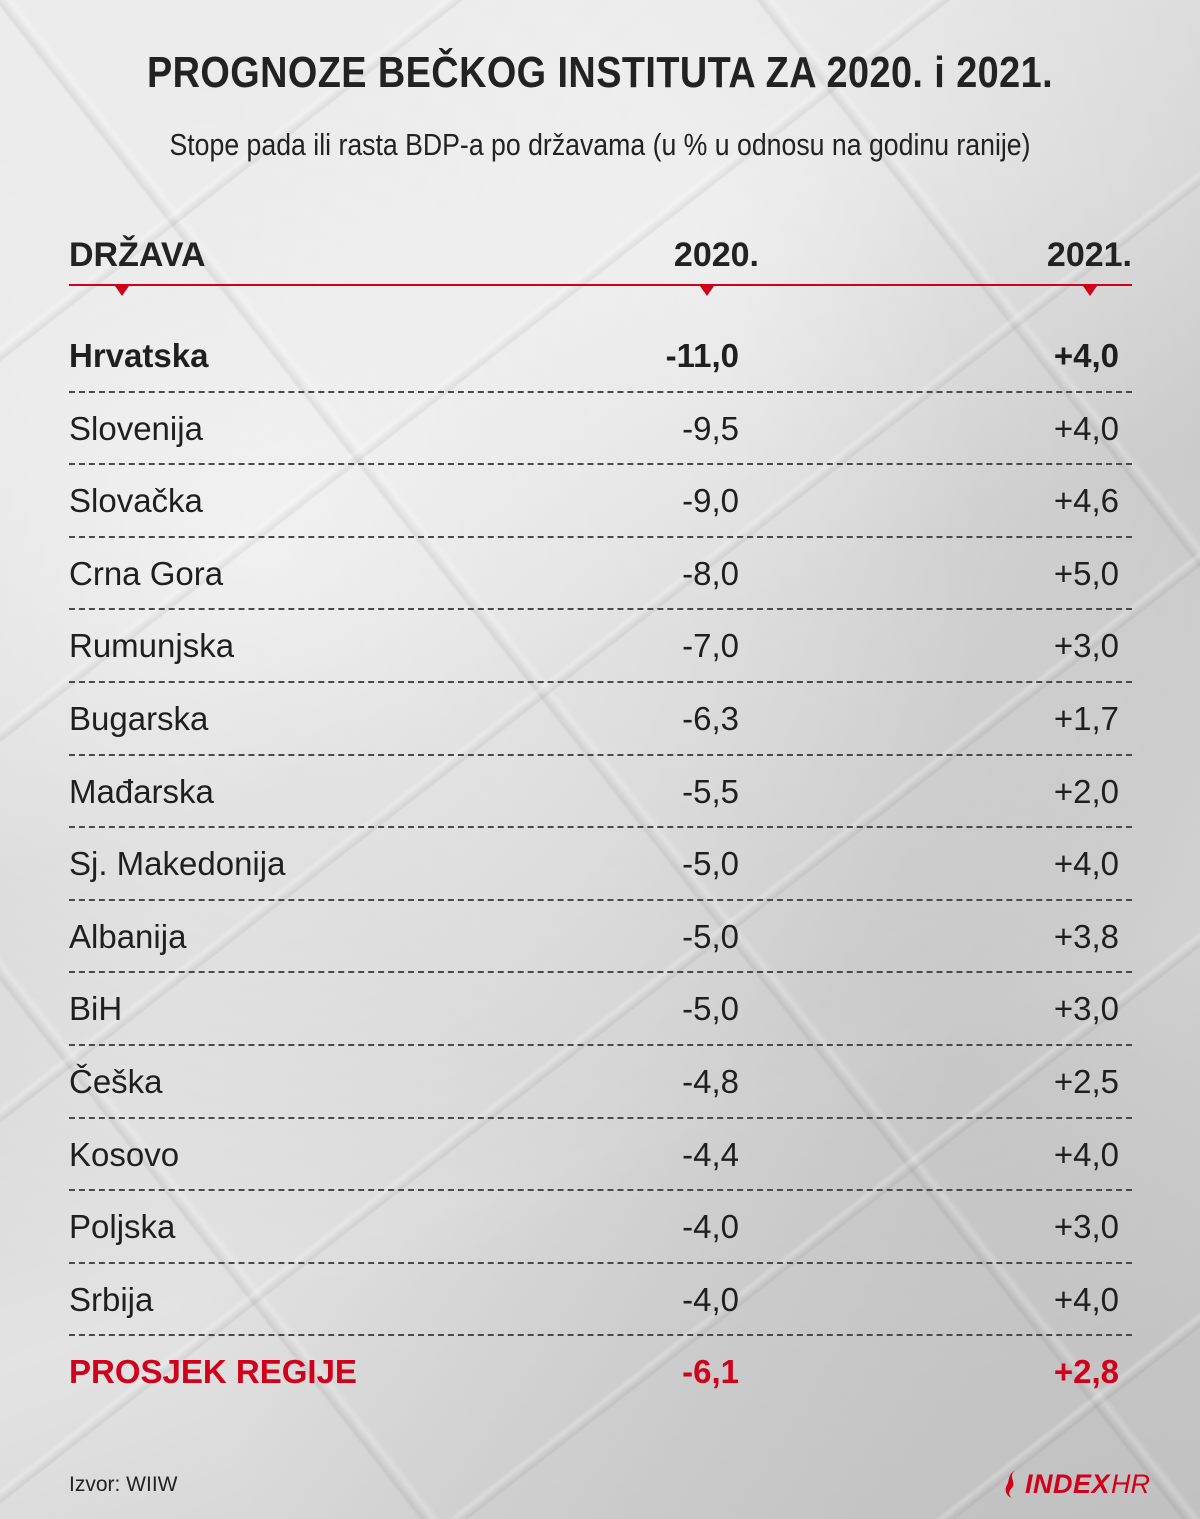 Image resolution: width=1200 pixels, height=1519 pixels. I want to click on country-cell: Sj. Makedonija, so click(177, 864).